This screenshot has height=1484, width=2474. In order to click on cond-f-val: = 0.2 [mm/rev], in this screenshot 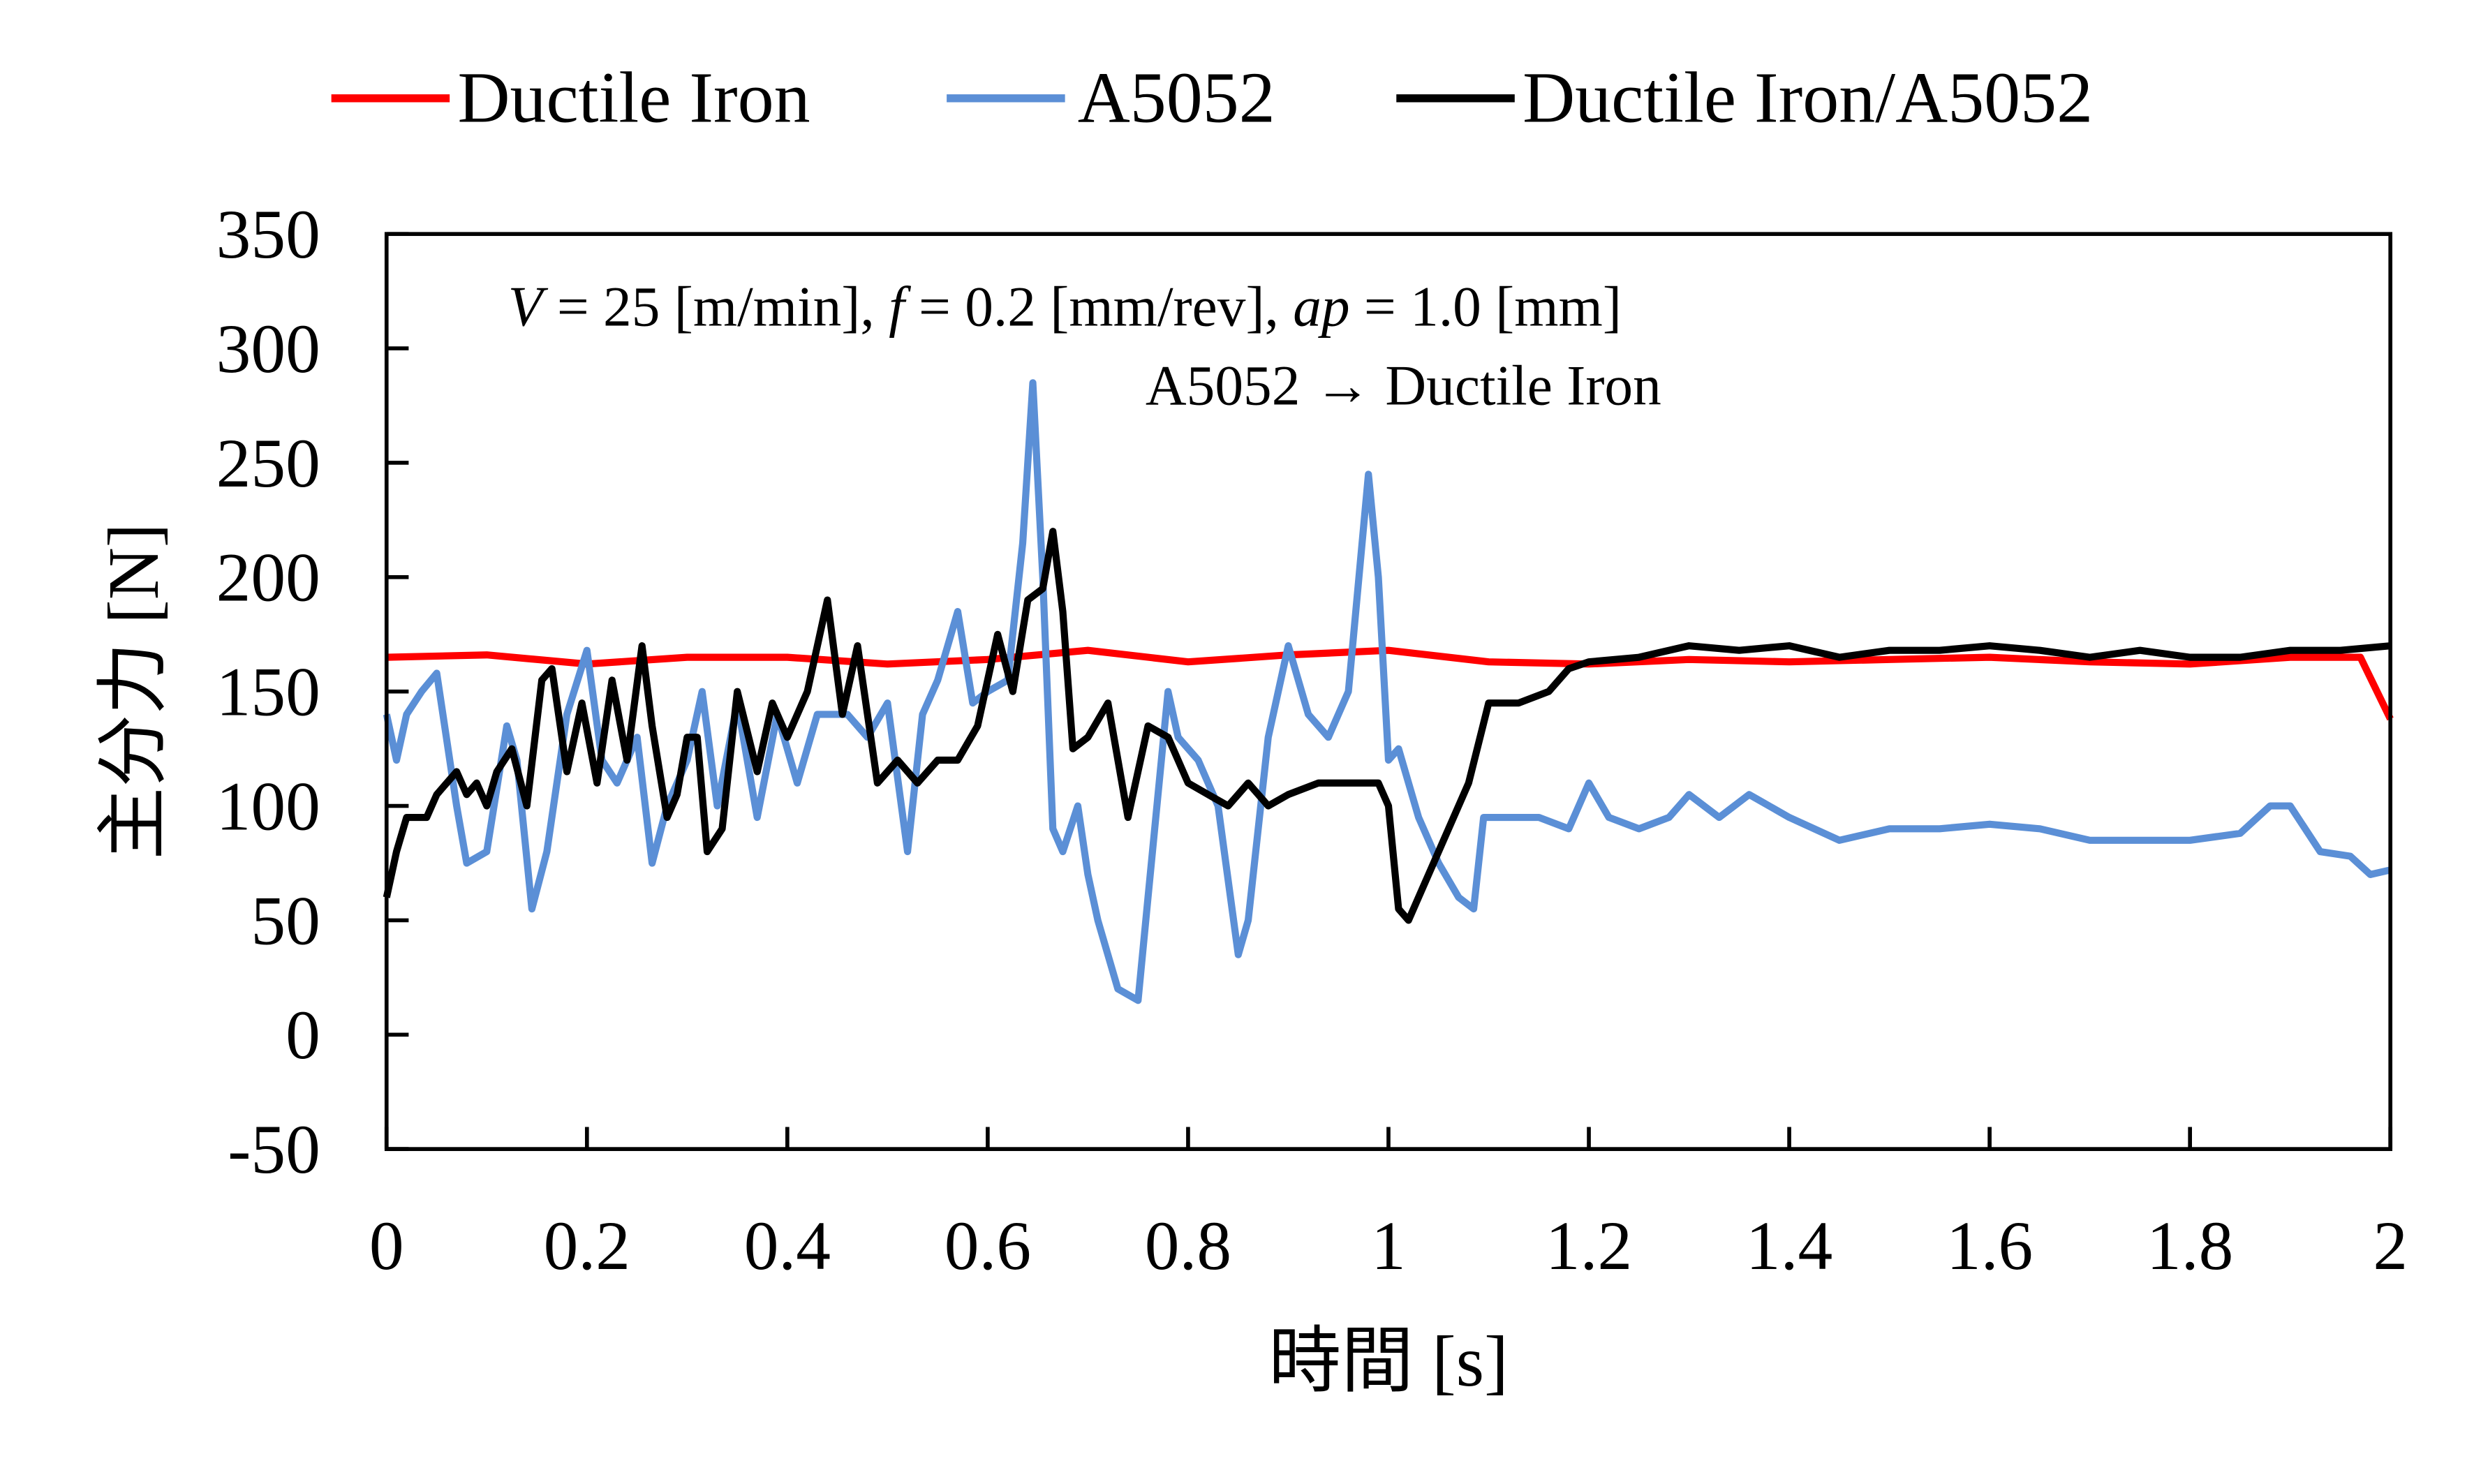, I will do `click(1099, 306)`.